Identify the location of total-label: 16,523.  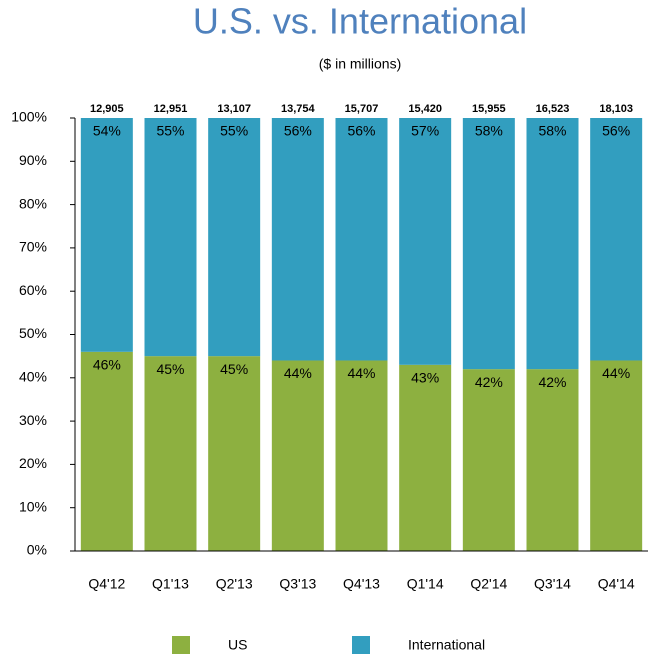
(553, 109).